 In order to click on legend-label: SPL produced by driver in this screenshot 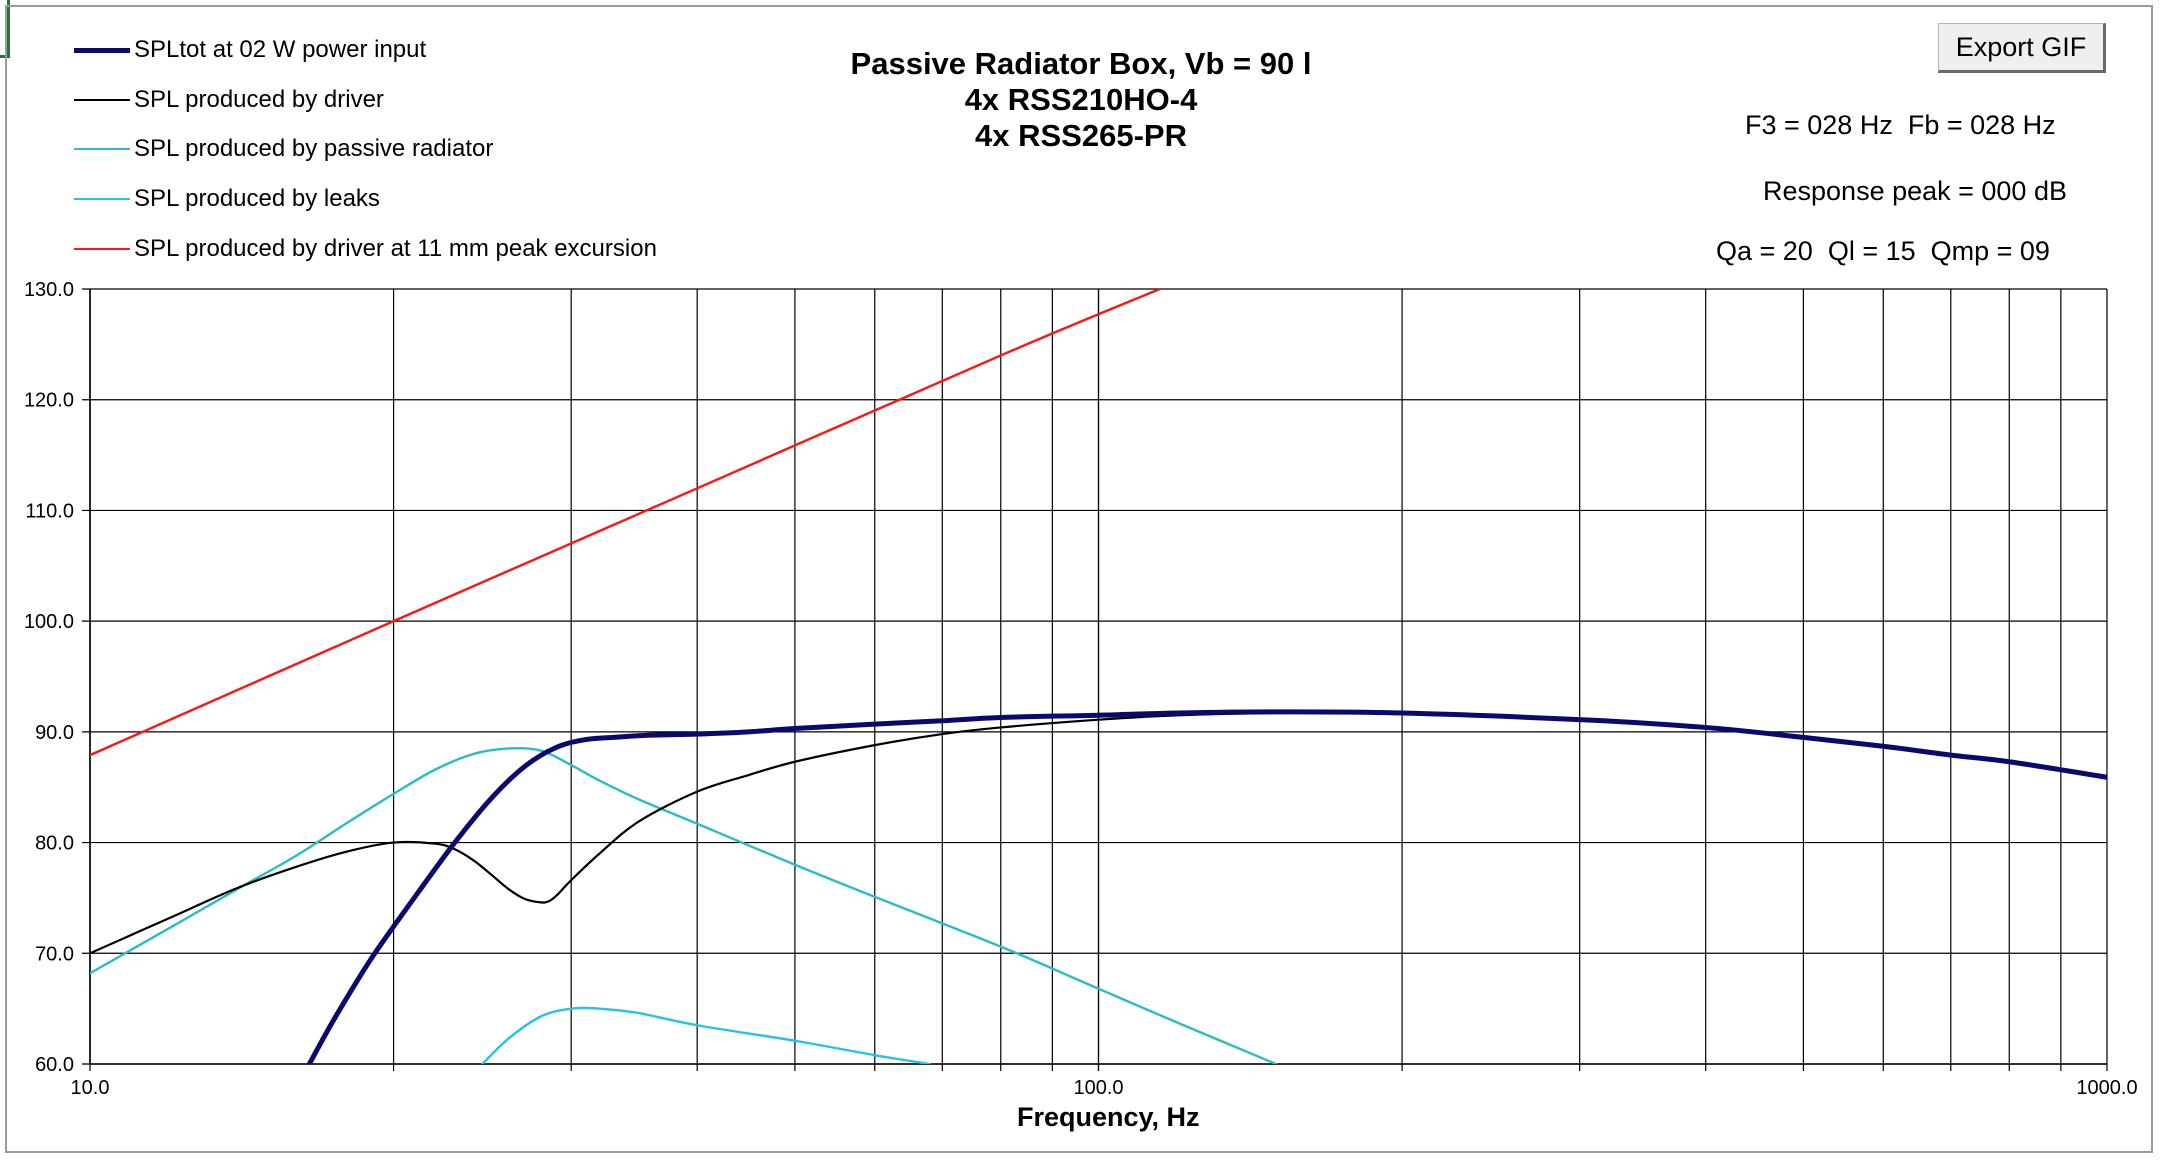, I will do `click(259, 99)`.